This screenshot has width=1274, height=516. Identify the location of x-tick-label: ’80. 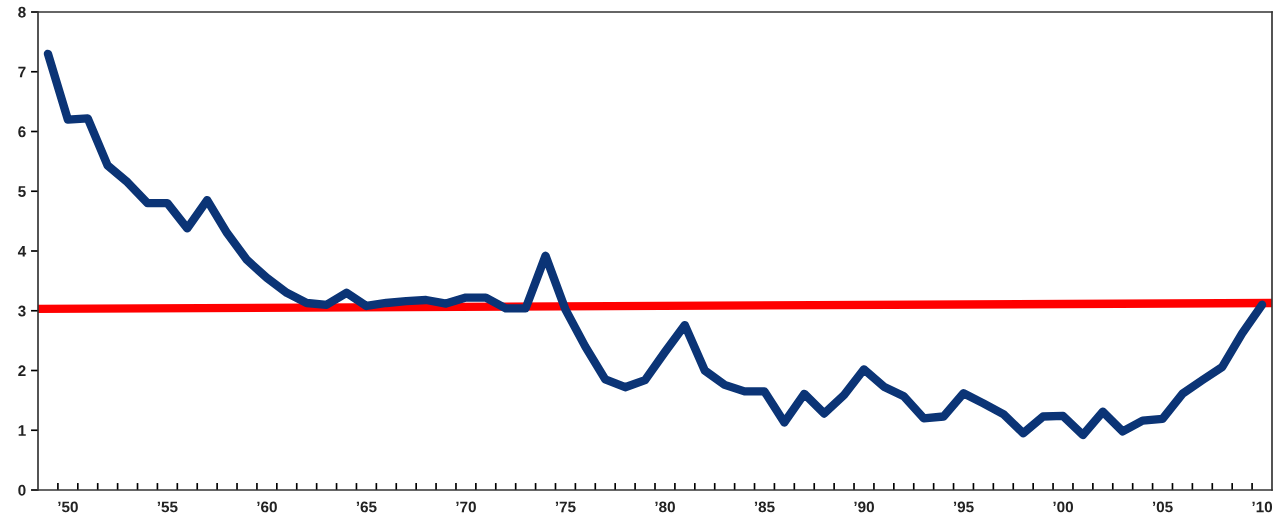
(665, 507).